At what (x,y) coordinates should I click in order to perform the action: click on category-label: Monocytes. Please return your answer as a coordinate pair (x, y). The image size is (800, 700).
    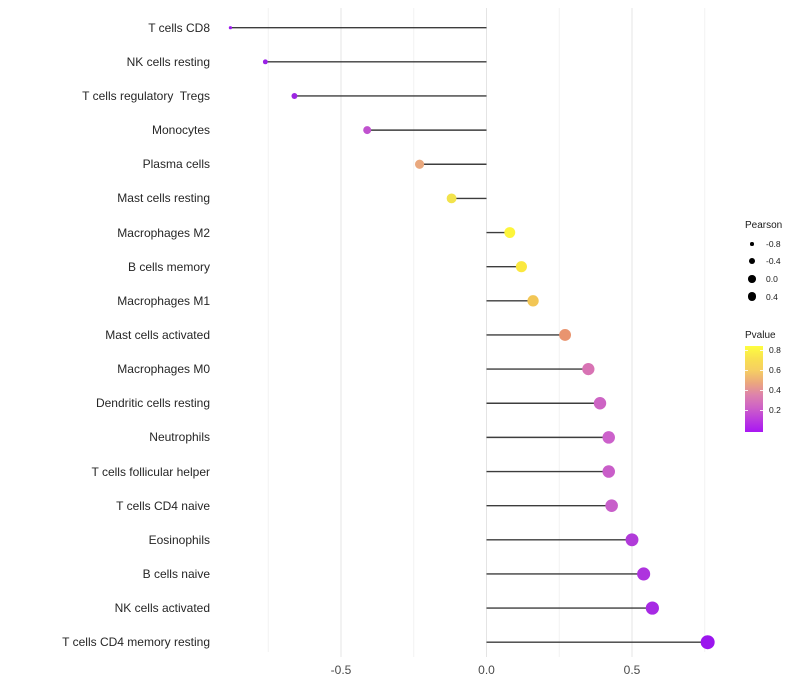
    Looking at the image, I should click on (180, 130).